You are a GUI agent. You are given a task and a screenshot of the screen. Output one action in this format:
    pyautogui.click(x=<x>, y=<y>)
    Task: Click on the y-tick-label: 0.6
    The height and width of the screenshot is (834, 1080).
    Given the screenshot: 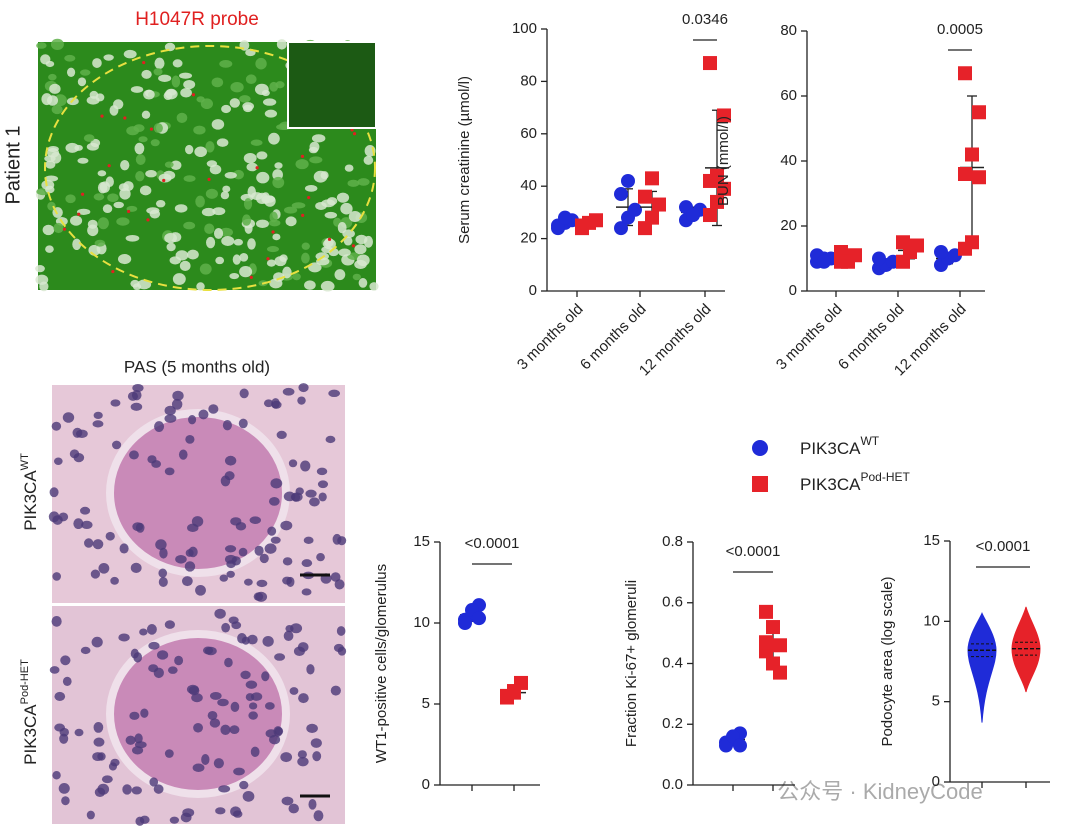 What is the action you would take?
    pyautogui.click(x=672, y=602)
    